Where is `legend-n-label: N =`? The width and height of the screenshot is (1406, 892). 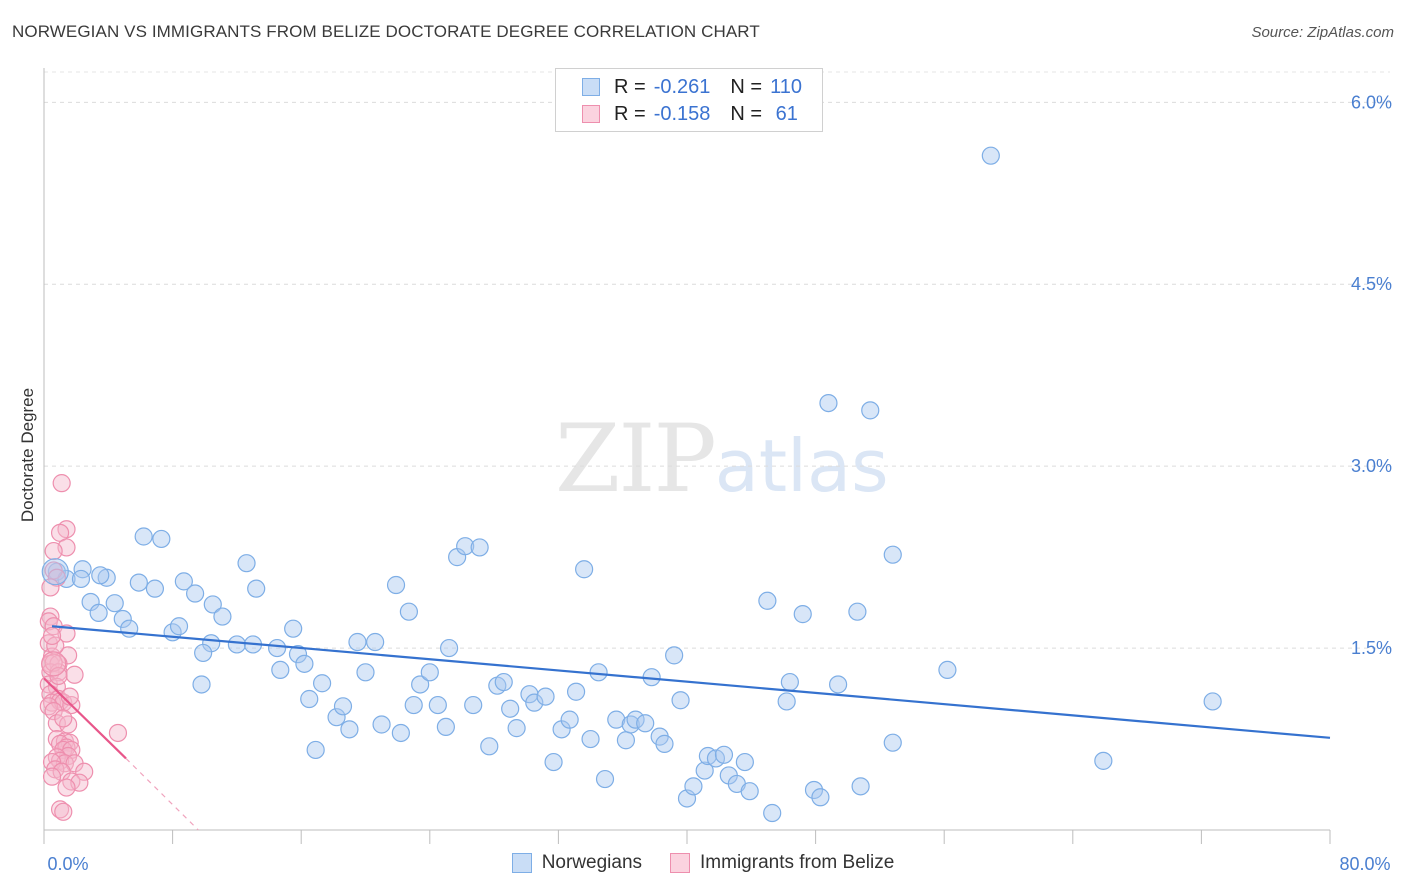
legend-n-label: N = is located at coordinates (746, 113).